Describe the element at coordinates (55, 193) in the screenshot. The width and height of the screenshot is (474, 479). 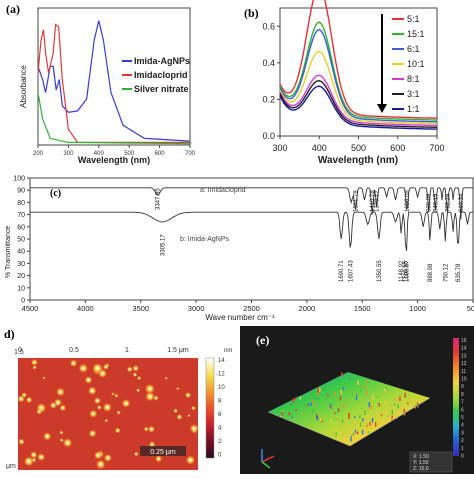
I see `panel-c-label: (c)` at that location.